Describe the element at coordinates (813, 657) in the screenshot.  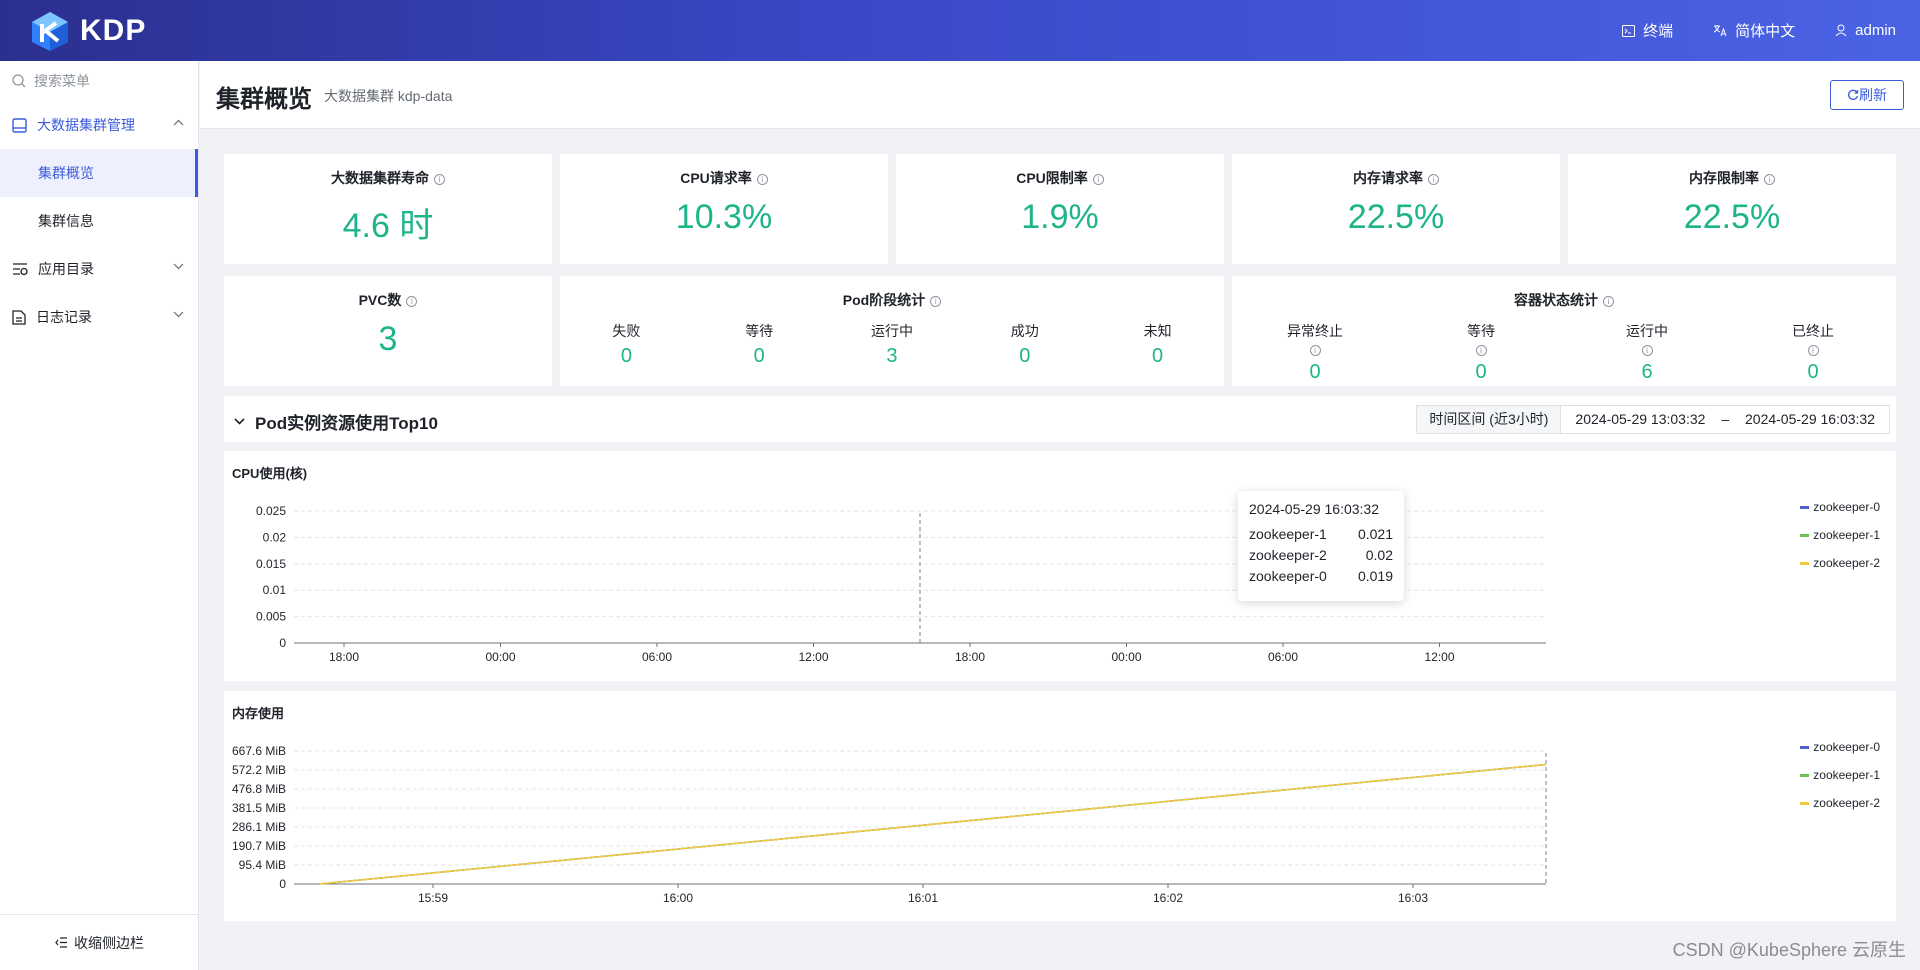
I see `x-tick-label: 12:00` at that location.